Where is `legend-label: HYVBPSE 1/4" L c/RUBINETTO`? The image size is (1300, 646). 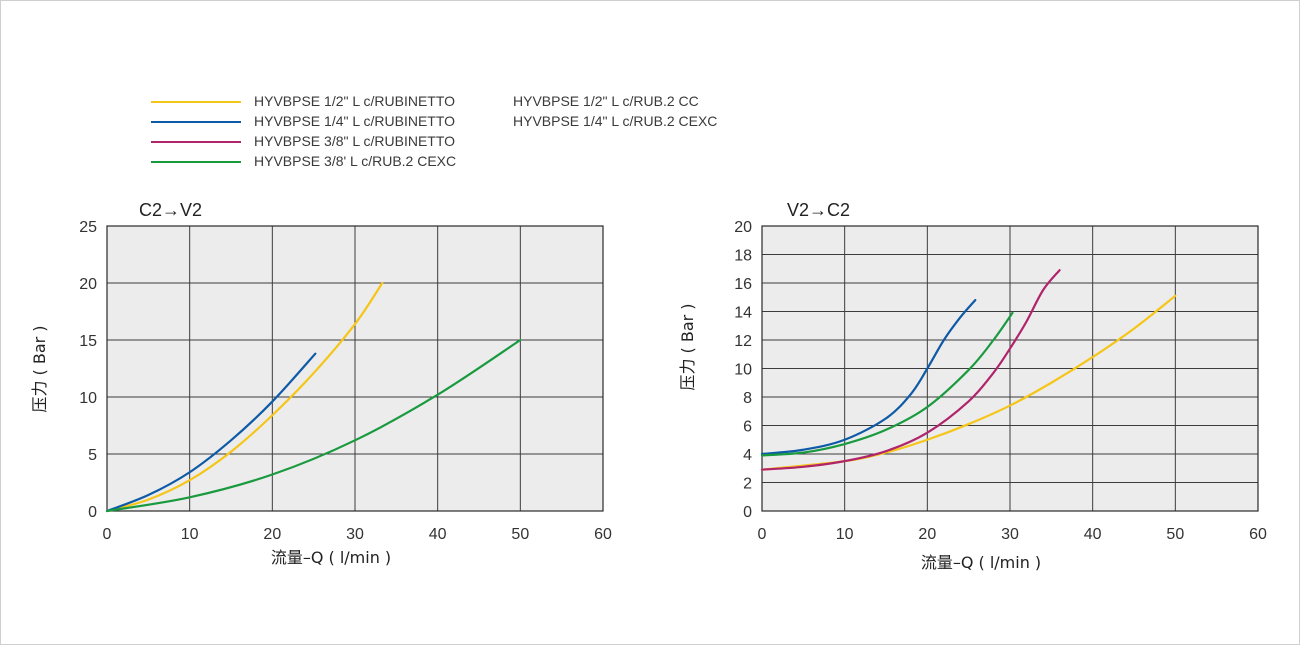
legend-label: HYVBPSE 1/4" L c/RUBINETTO is located at coordinates (355, 121).